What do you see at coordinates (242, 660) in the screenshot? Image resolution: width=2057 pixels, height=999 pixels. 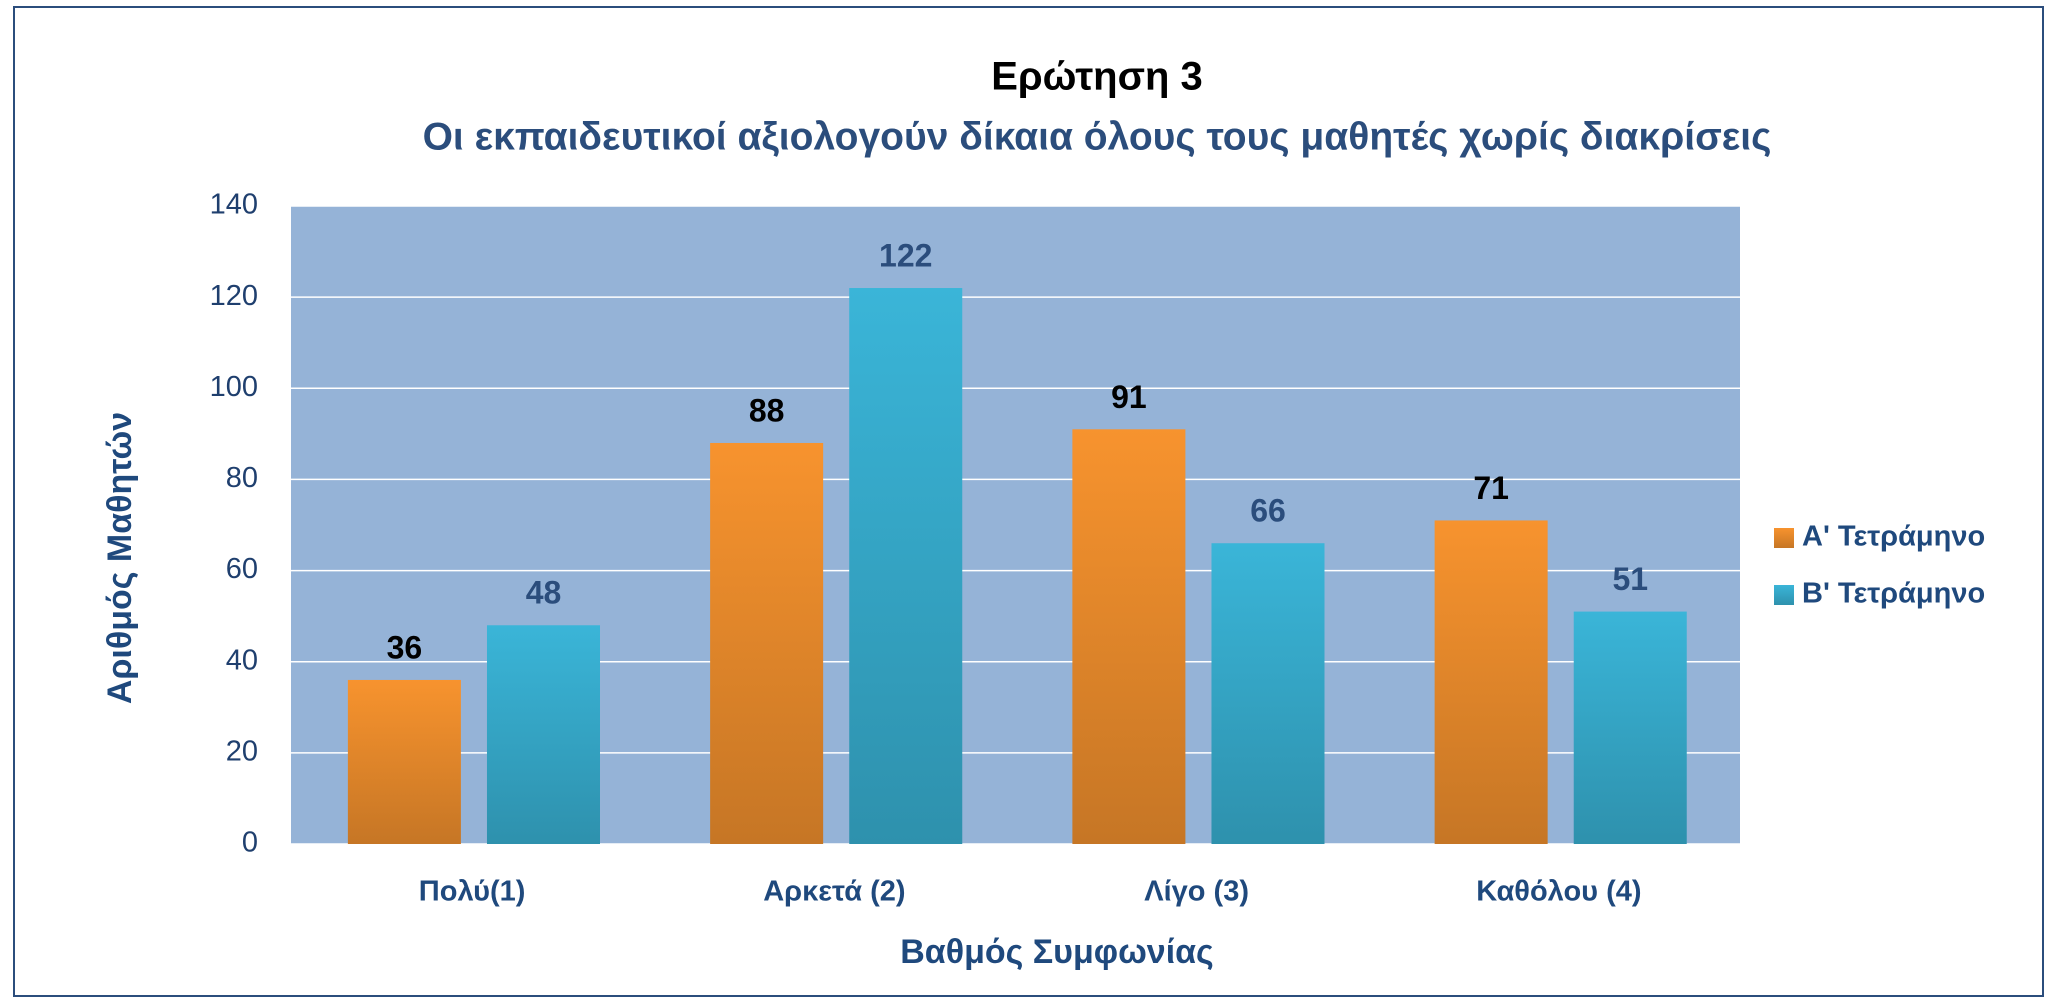 I see `y-tick-label: 40` at bounding box center [242, 660].